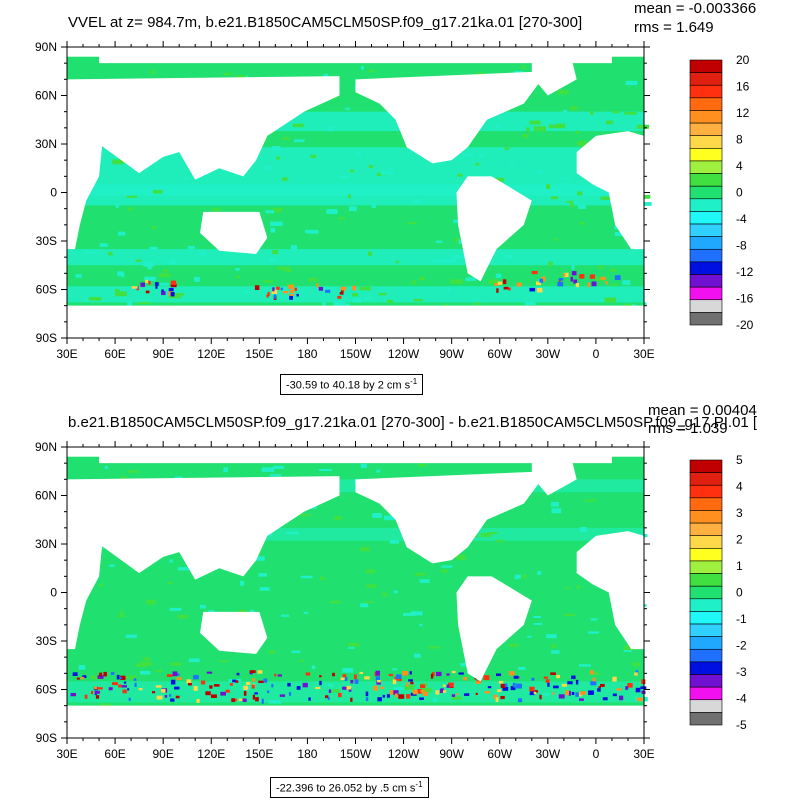  I want to click on lat-label: 90N, so click(46, 47).